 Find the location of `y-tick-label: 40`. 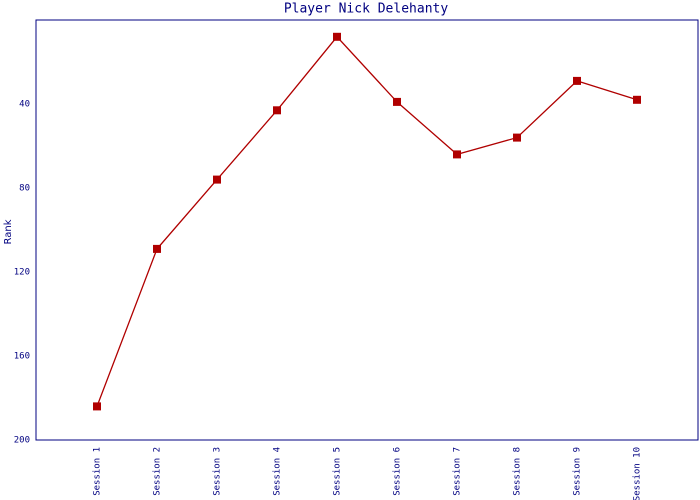

y-tick-label: 40 is located at coordinates (24, 105).